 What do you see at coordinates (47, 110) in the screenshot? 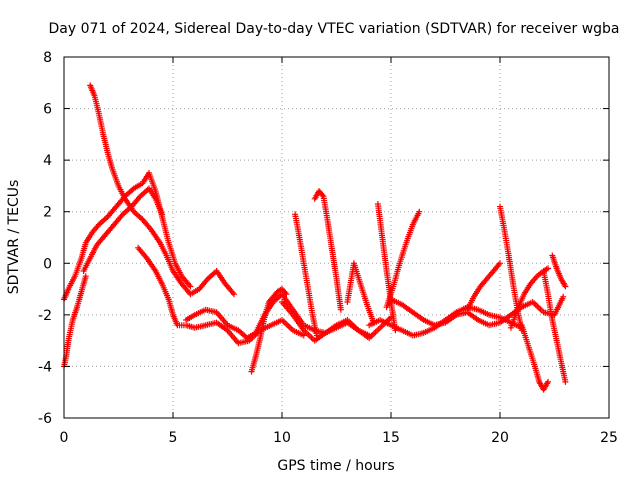
I see `y-tick-label: 6` at bounding box center [47, 110].